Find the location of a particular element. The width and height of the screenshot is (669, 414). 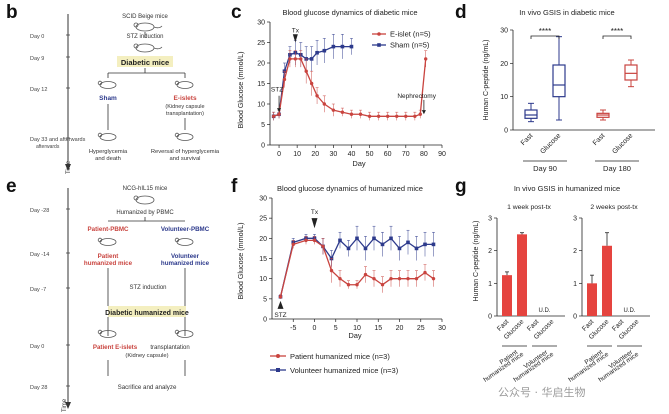

outcome-line: and death is located at coordinates (108, 159).